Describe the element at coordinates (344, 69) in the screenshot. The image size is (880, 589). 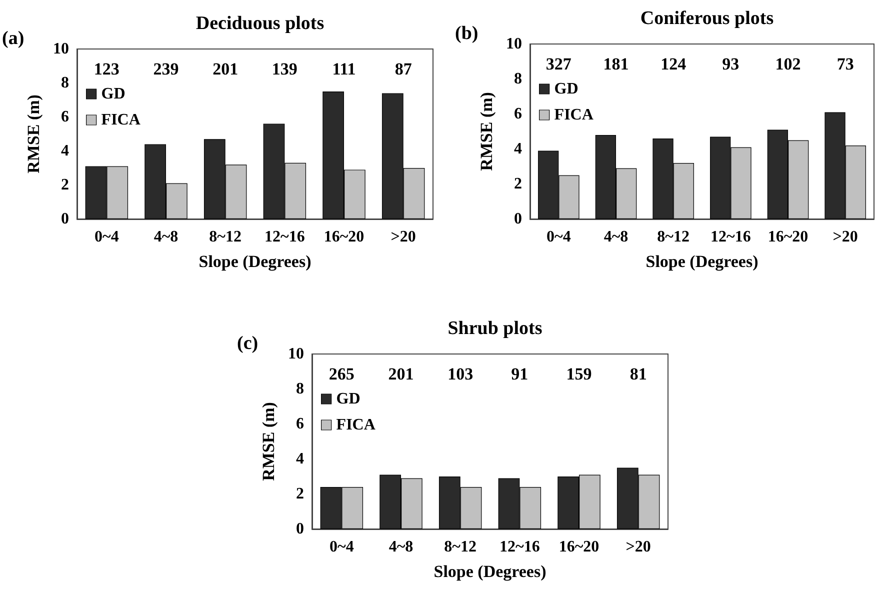
I see `annotation: 111` at that location.